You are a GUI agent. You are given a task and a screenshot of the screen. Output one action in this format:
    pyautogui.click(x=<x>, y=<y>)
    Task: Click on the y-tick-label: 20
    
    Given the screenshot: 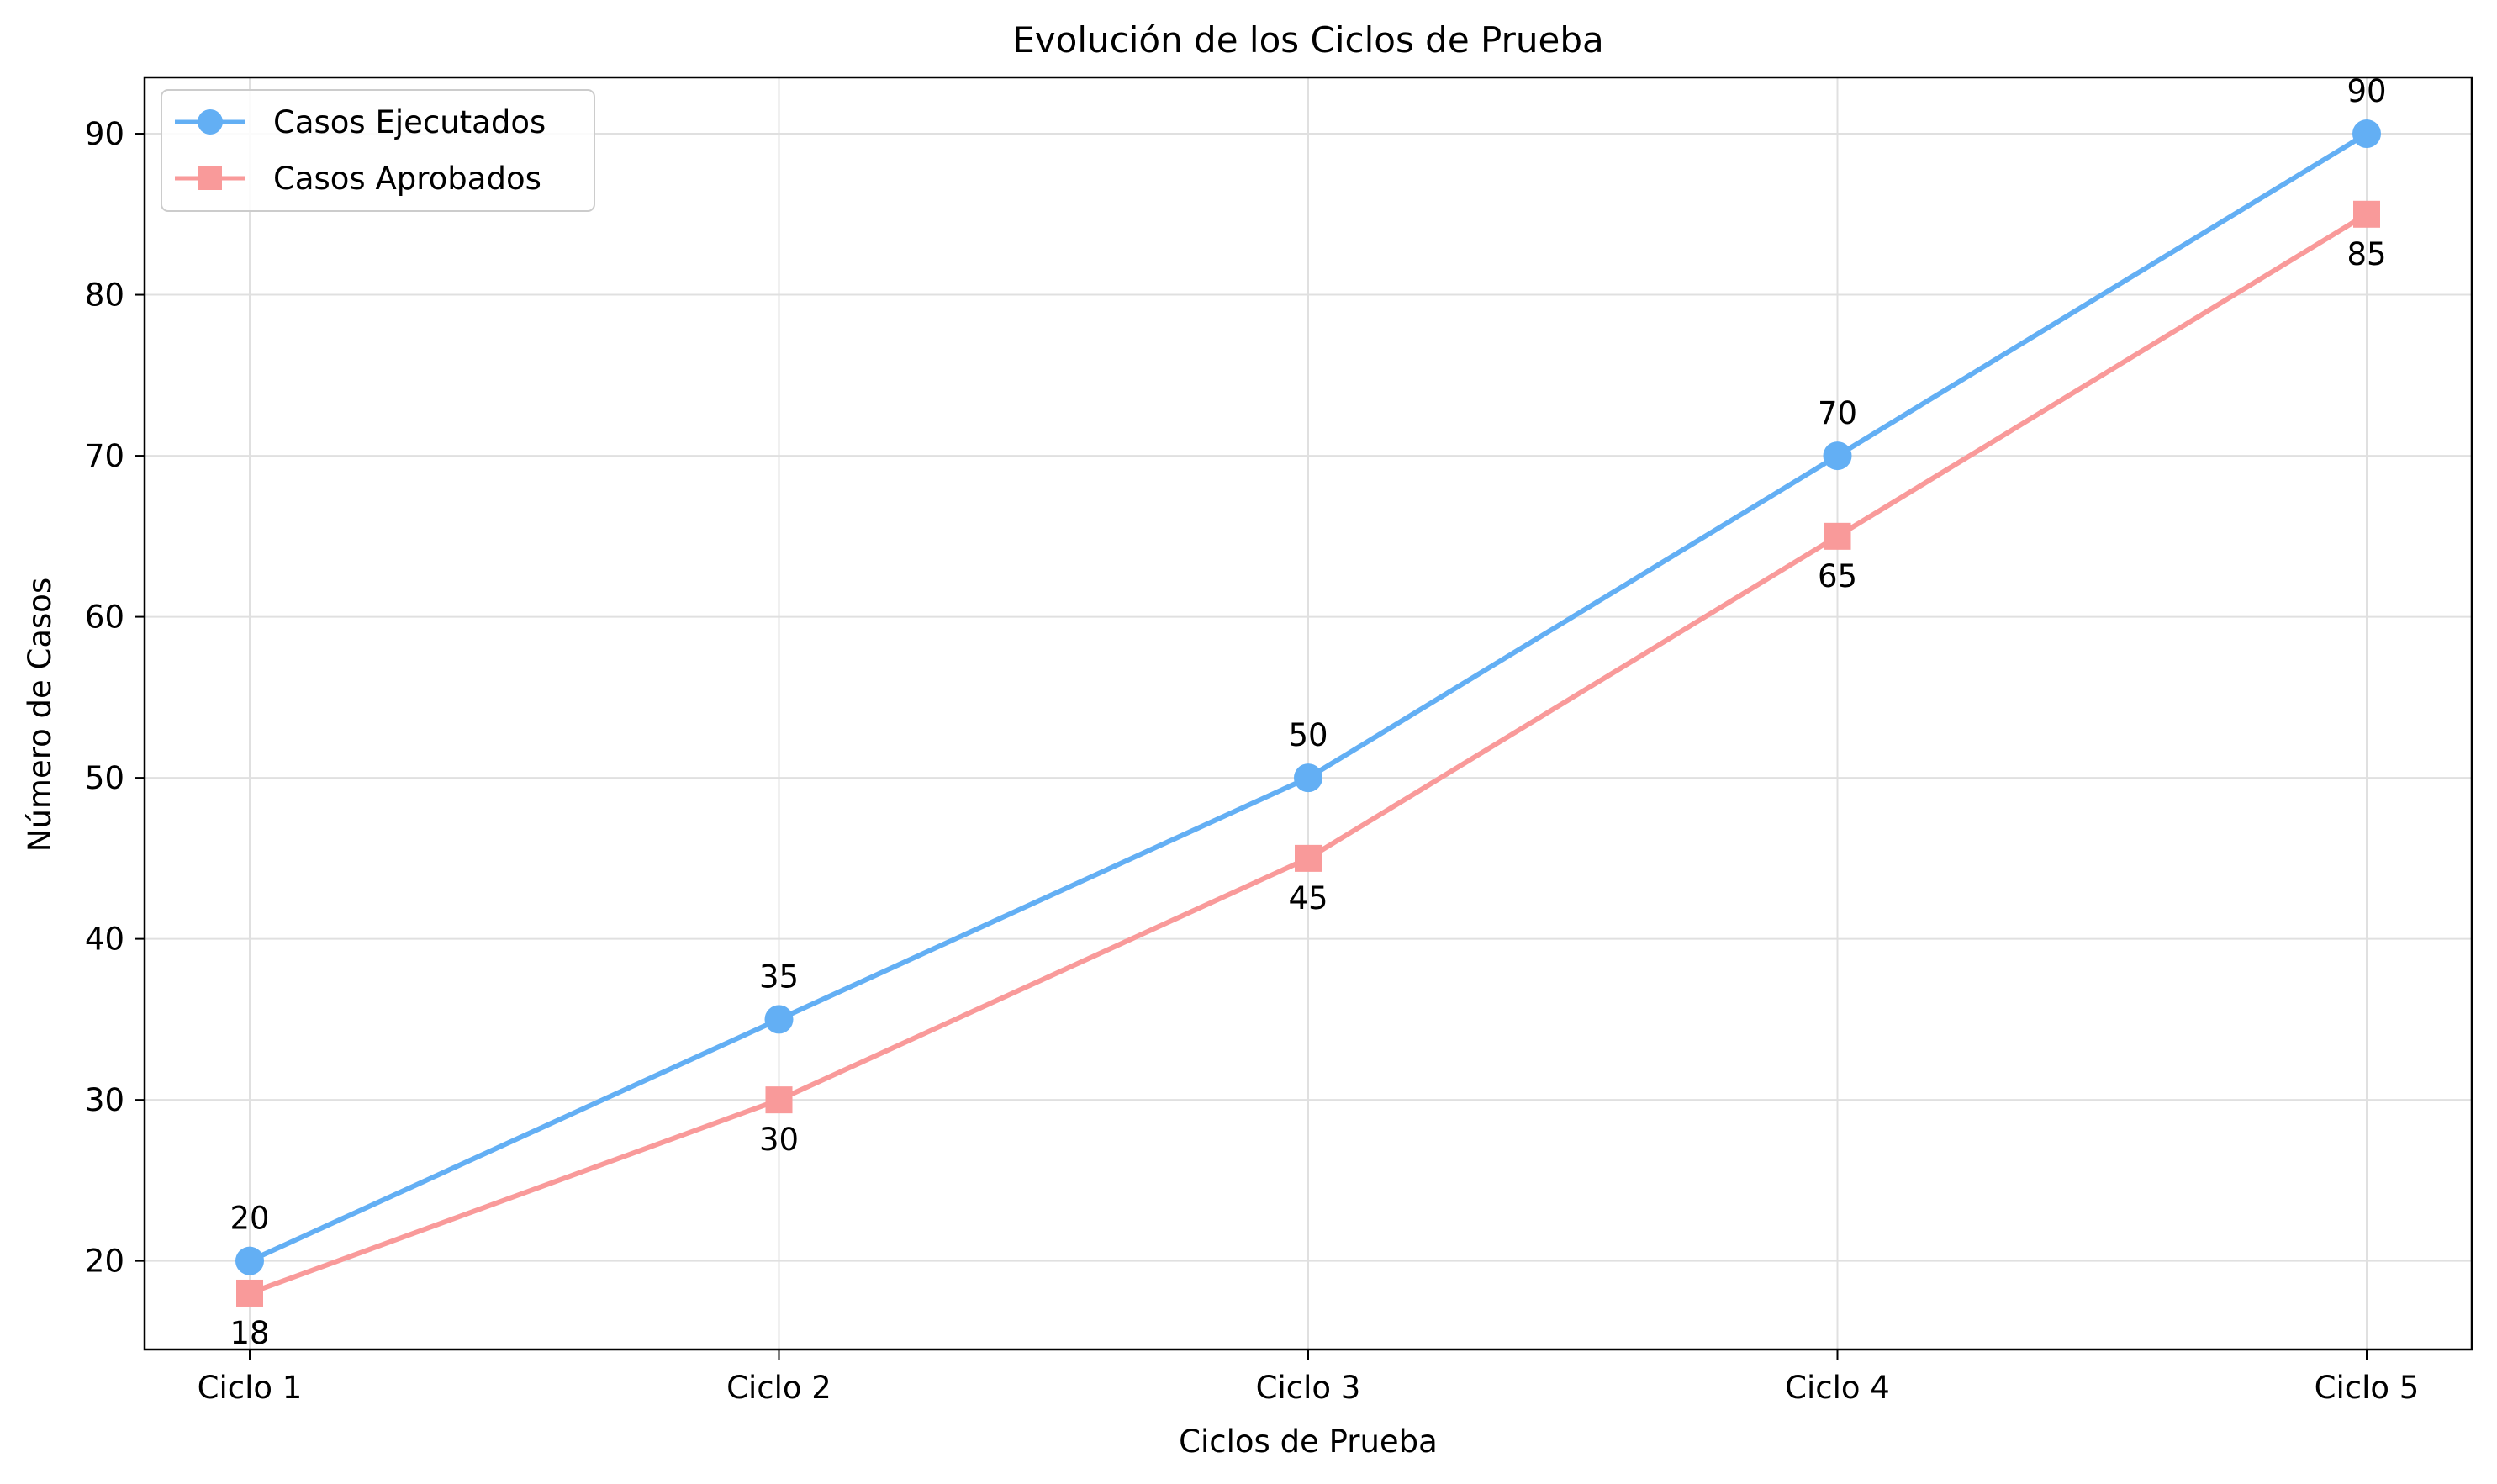 What is the action you would take?
    pyautogui.click(x=104, y=1262)
    